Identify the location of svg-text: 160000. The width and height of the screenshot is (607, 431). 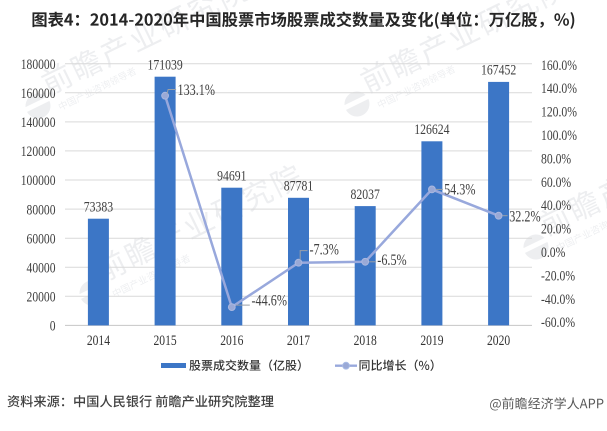
(38, 93).